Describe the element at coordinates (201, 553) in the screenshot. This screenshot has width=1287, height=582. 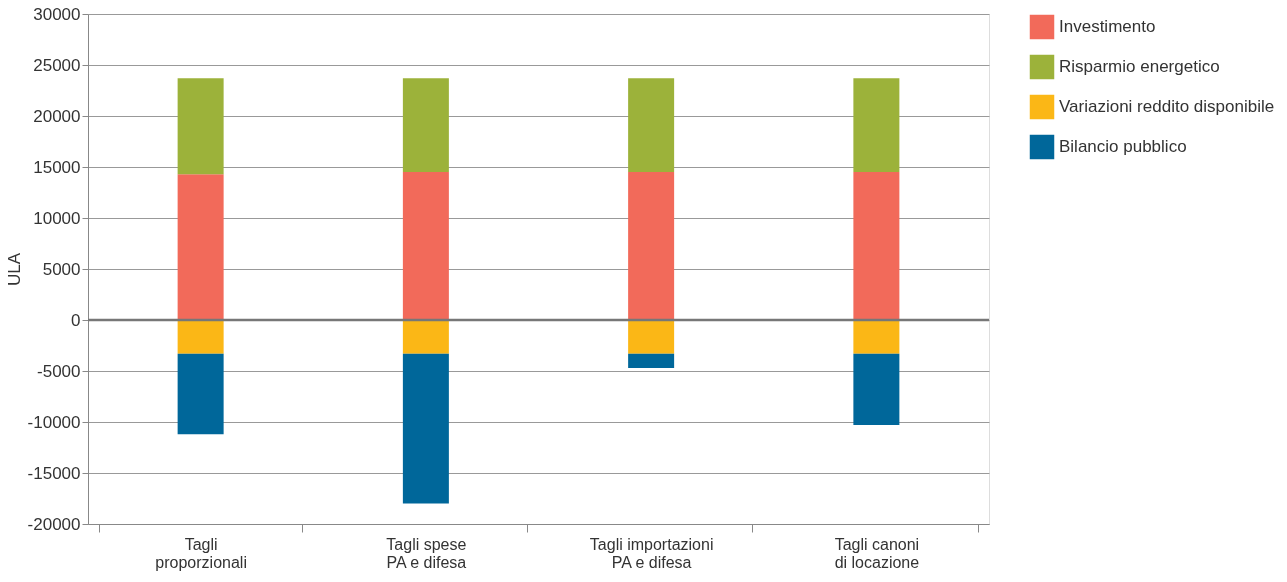
I see `x-tick-label: Tagli proporzionali` at that location.